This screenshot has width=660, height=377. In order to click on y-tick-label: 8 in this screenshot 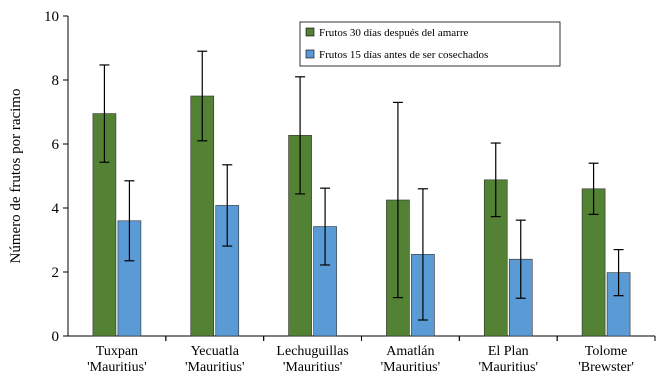, I will do `click(56, 81)`.